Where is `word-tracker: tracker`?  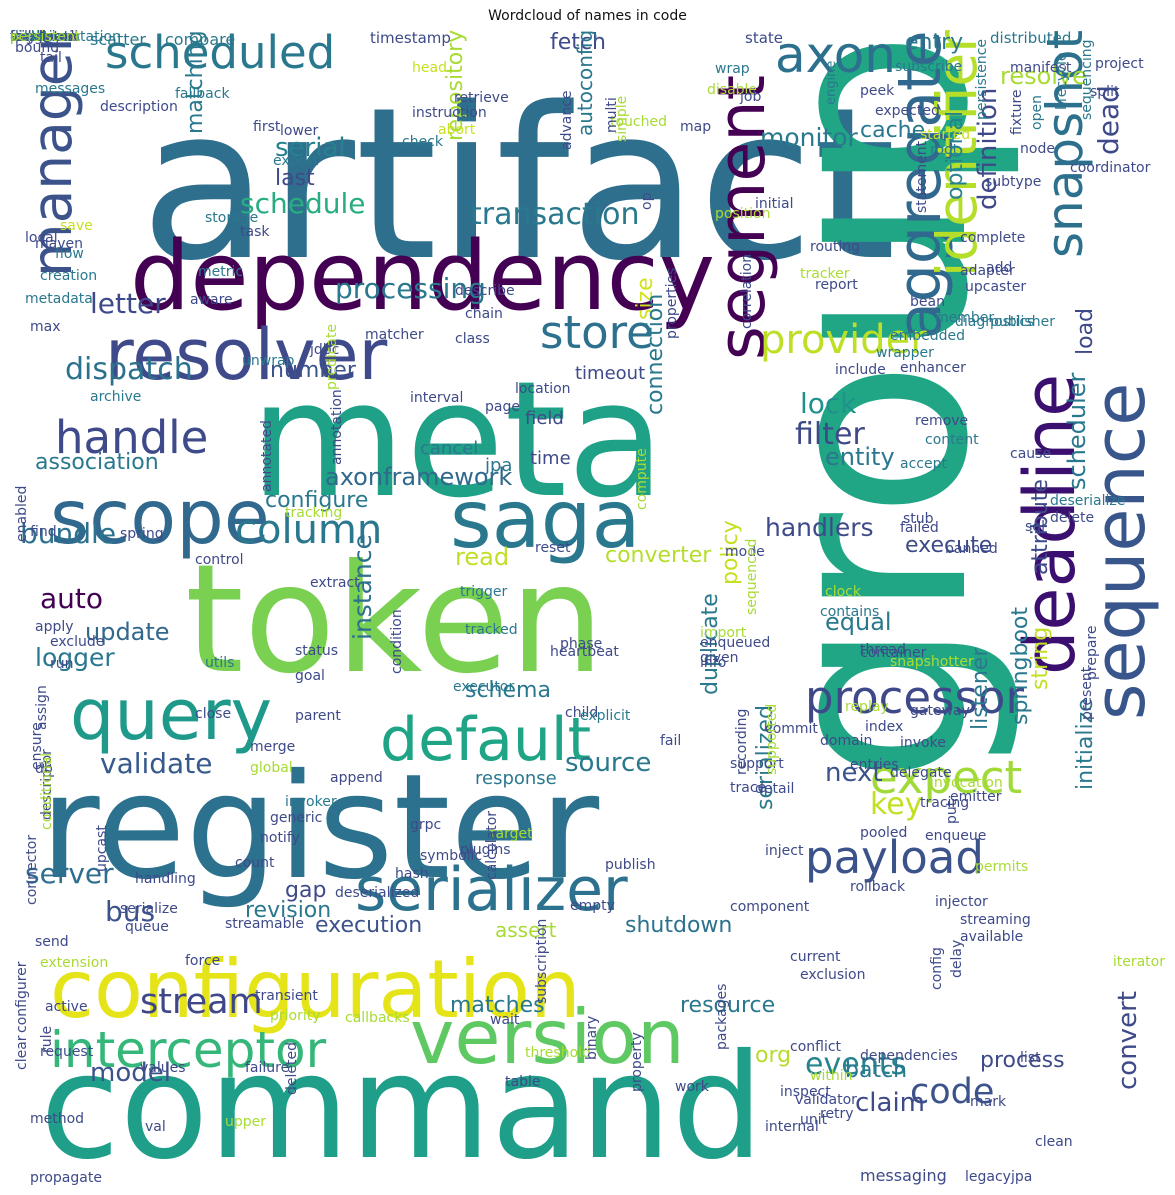 word-tracker: tracker is located at coordinates (825, 274).